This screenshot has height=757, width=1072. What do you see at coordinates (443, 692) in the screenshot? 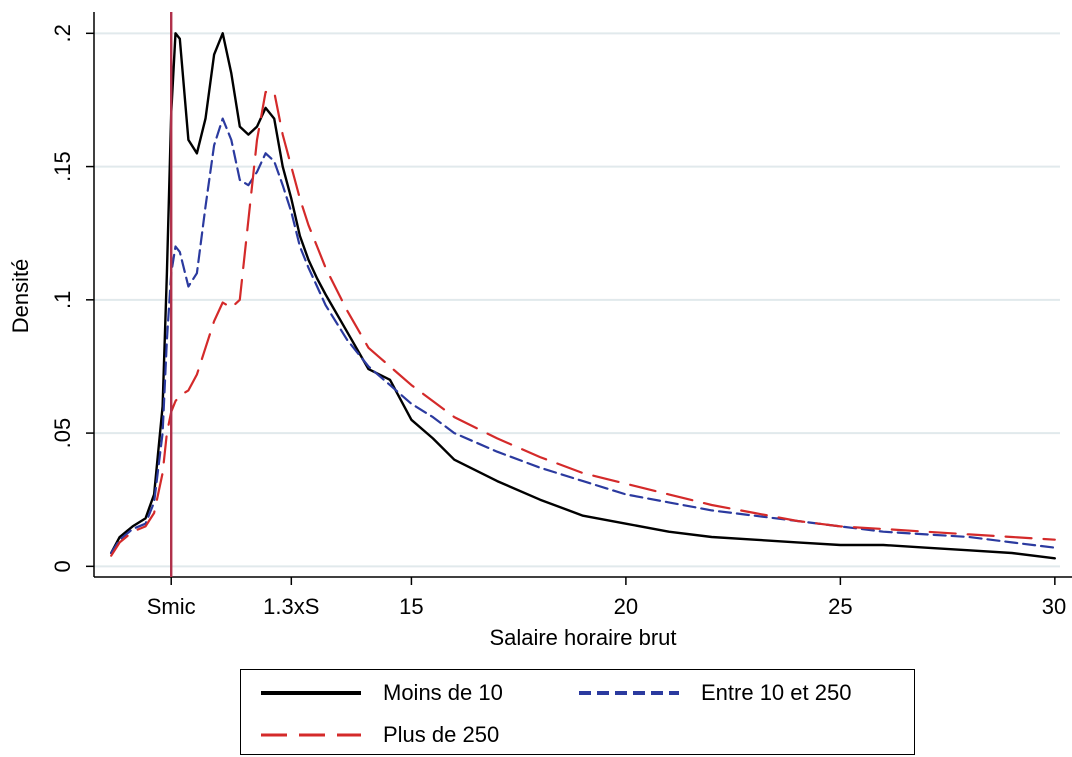
I see `legend-label: Moins de 10` at bounding box center [443, 692].